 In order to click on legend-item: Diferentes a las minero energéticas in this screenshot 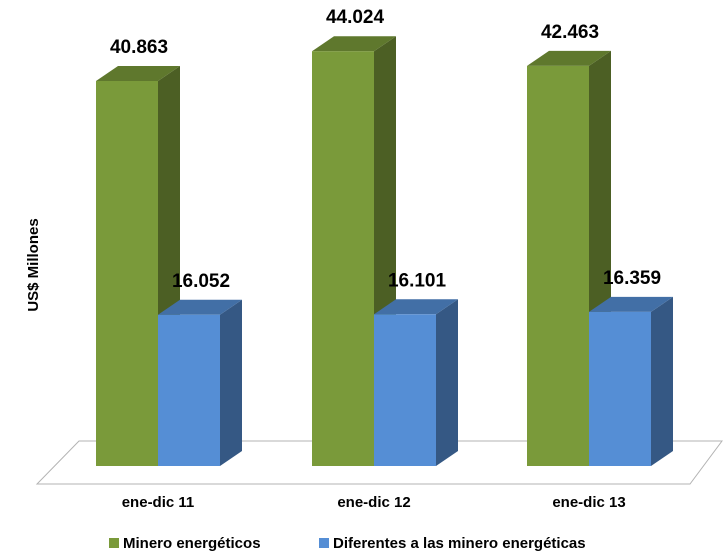, I will do `click(452, 543)`.